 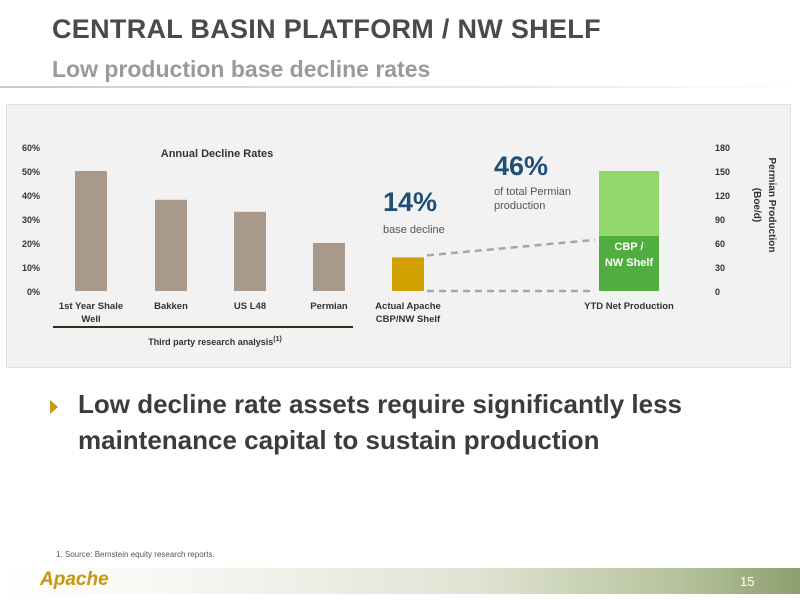 What do you see at coordinates (747, 581) in the screenshot?
I see `page-number: 15` at bounding box center [747, 581].